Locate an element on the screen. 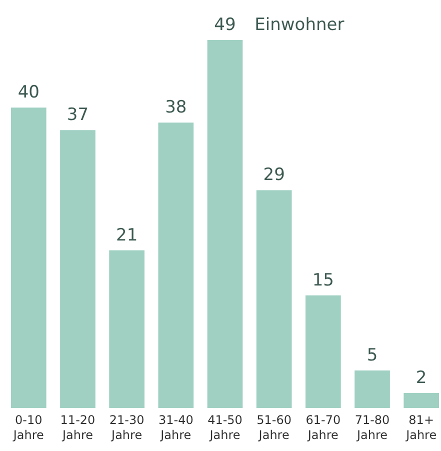 The image size is (441, 451). x-tick-label: 31-40 Jahre is located at coordinates (176, 427).